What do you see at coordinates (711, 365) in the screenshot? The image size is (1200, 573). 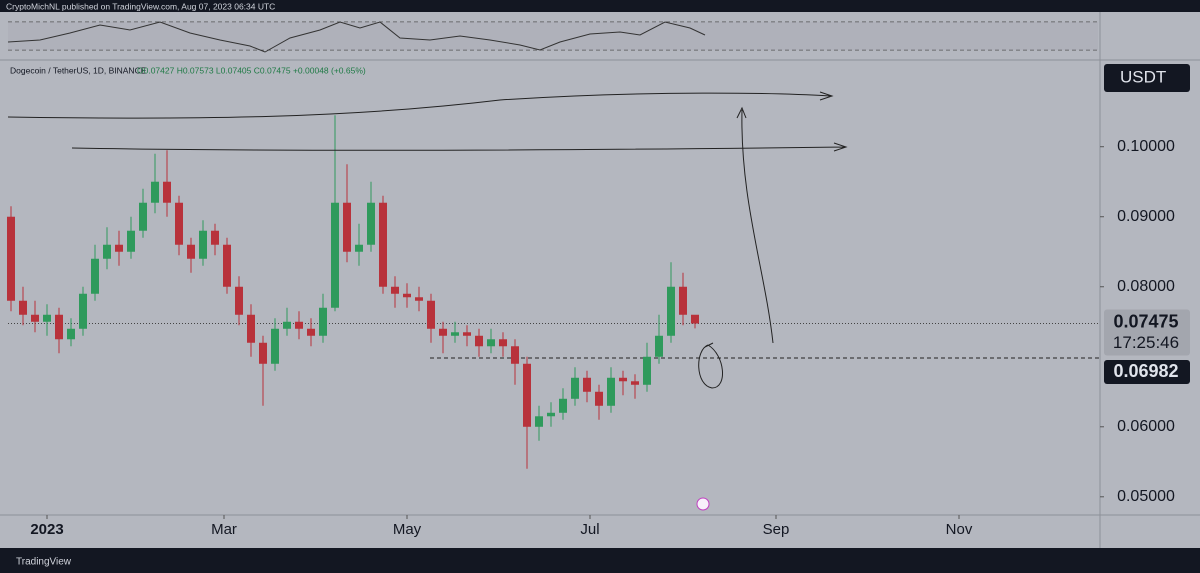 I see `drawing-circle` at bounding box center [711, 365].